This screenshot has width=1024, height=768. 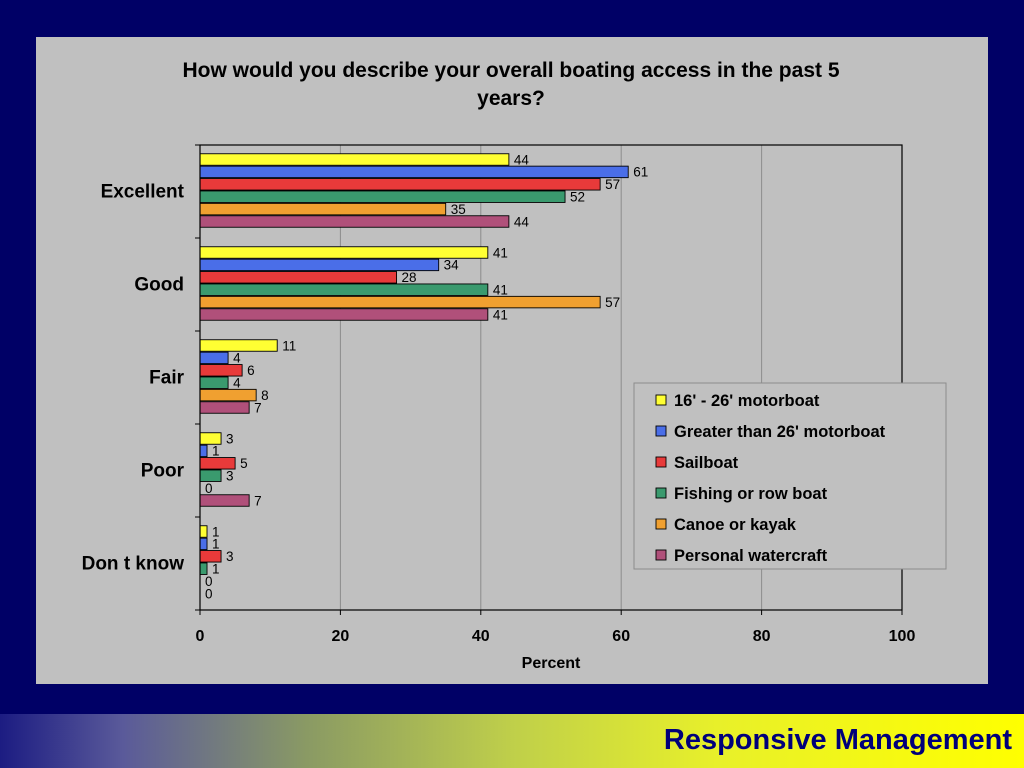 I want to click on category-label: Good, so click(x=159, y=285).